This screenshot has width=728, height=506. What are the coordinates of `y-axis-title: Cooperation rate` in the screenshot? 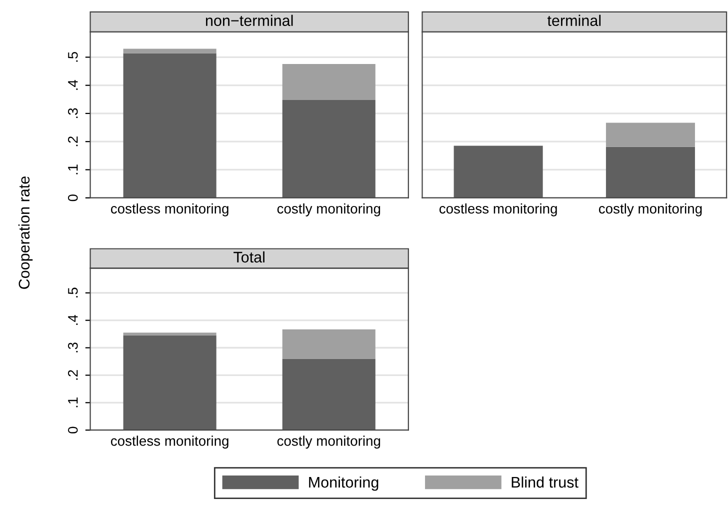 It's located at (25, 232).